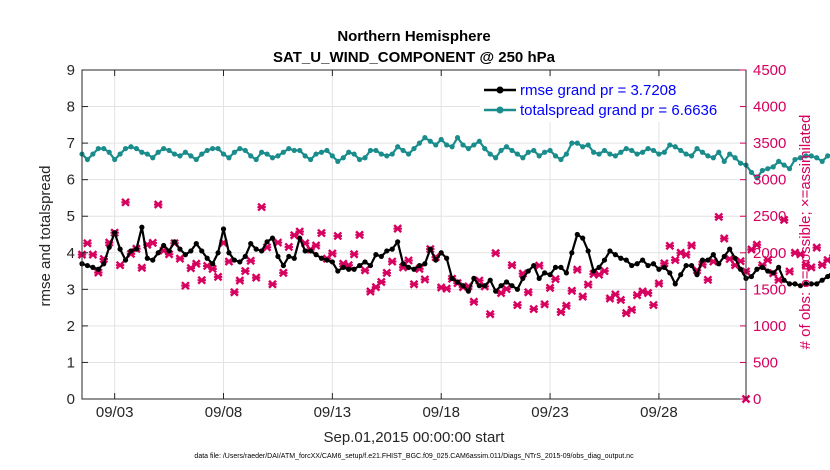 The height and width of the screenshot is (470, 830). I want to click on y-right-tick-label: 4500, so click(769, 70).